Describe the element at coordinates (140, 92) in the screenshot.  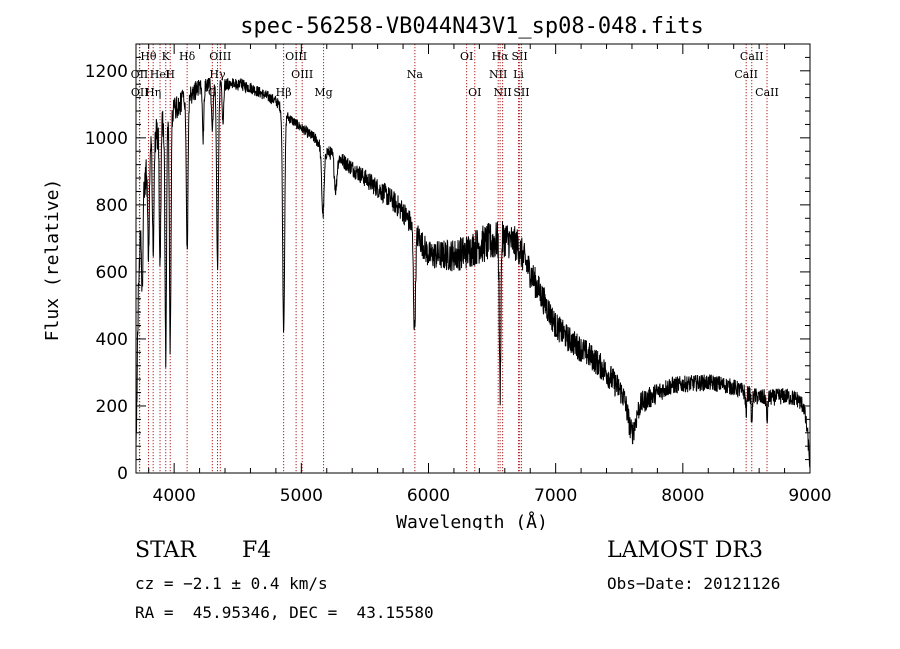
I see `line-marker-label-18: OII` at that location.